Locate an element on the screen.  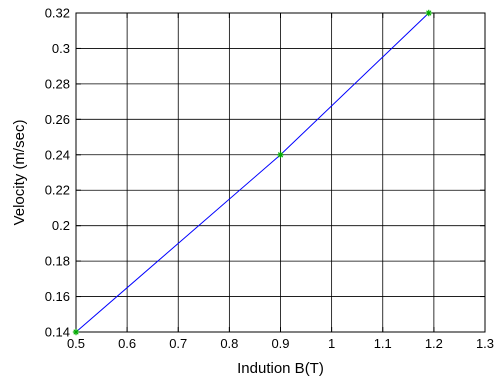
x-tick-label: 1.2 is located at coordinates (434, 343).